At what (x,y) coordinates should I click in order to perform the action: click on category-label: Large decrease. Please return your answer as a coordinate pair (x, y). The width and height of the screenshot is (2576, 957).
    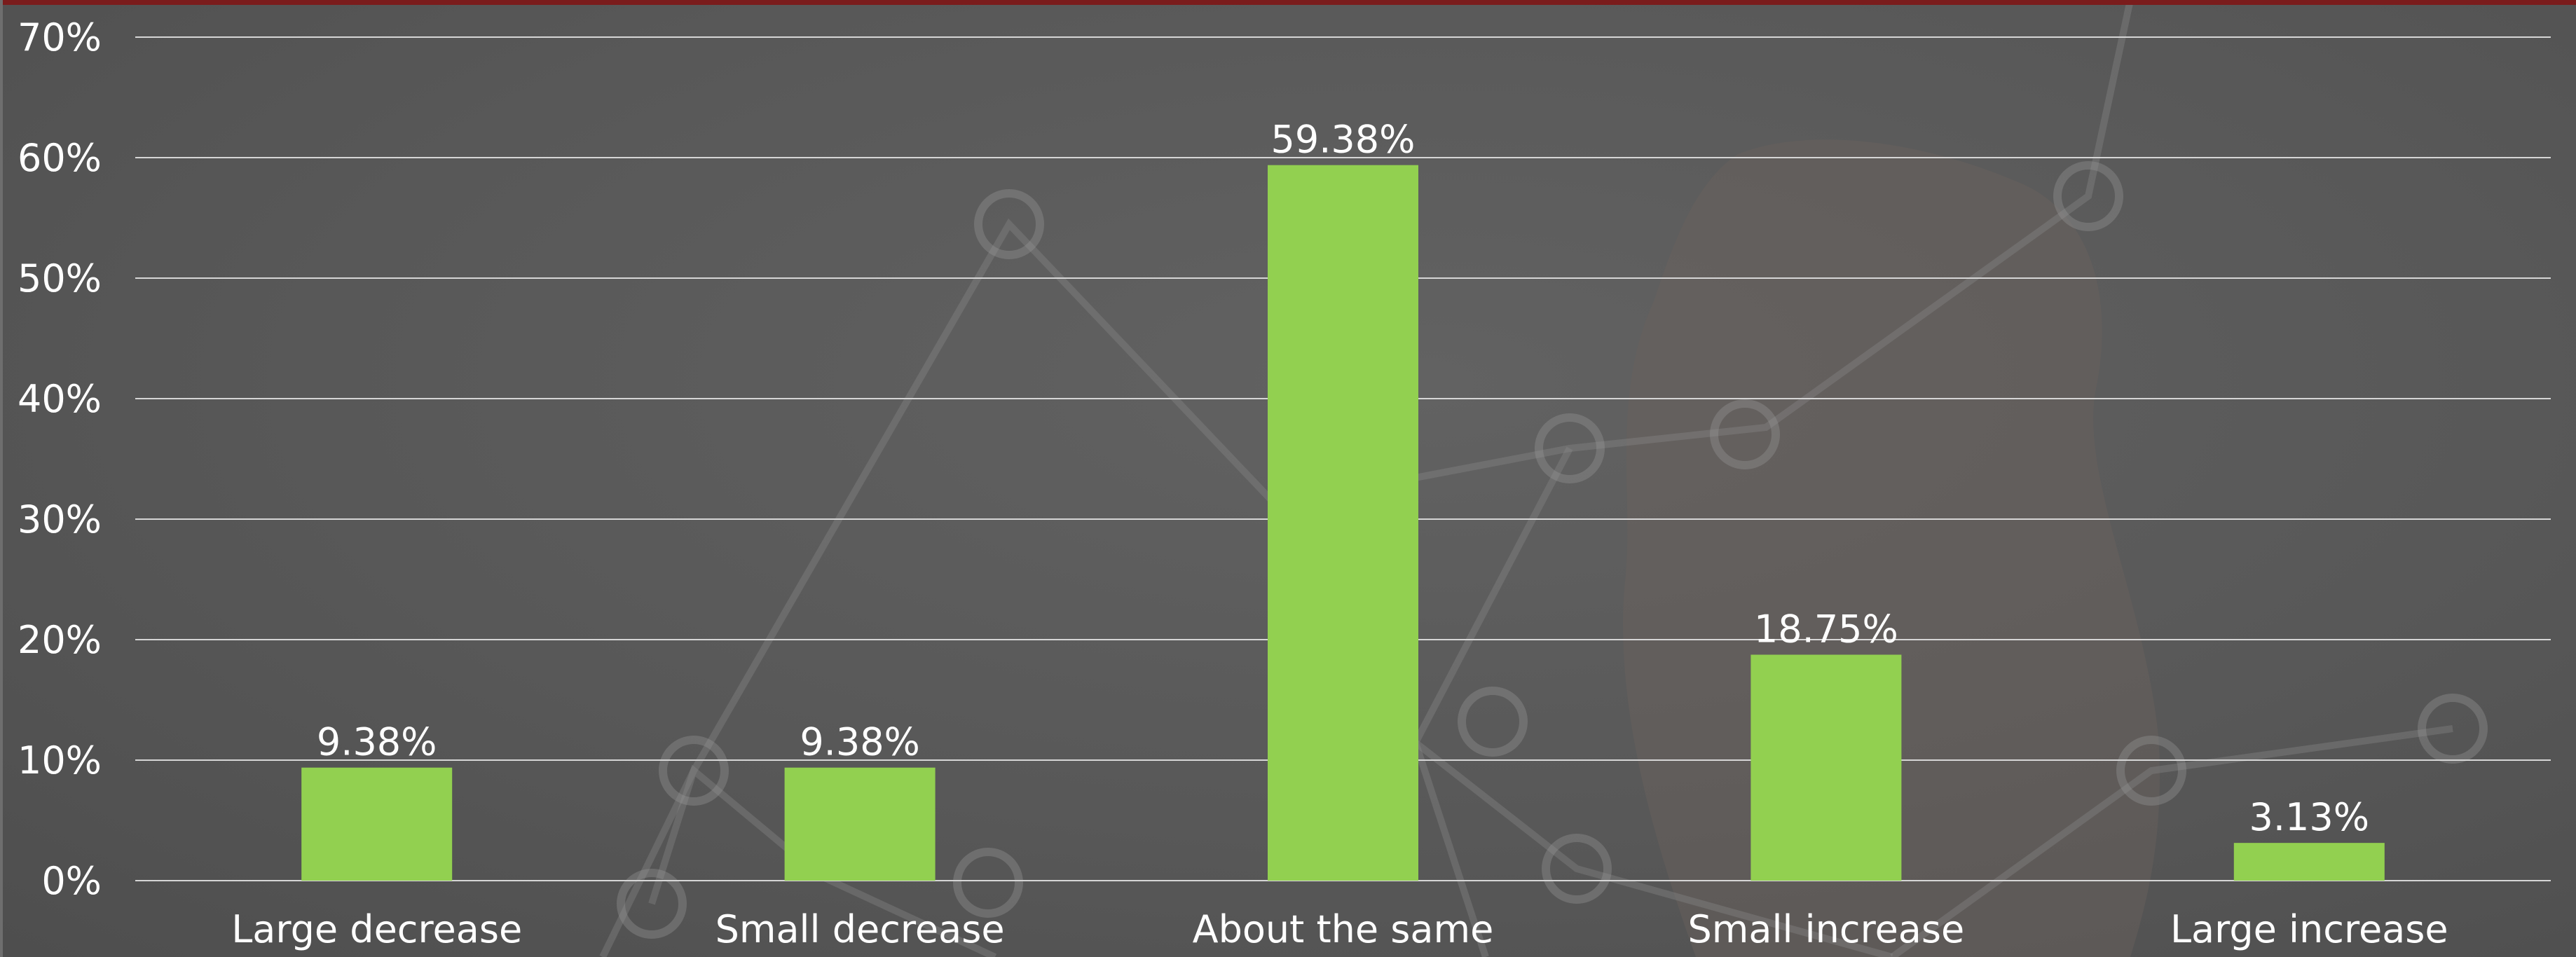
    Looking at the image, I should click on (376, 929).